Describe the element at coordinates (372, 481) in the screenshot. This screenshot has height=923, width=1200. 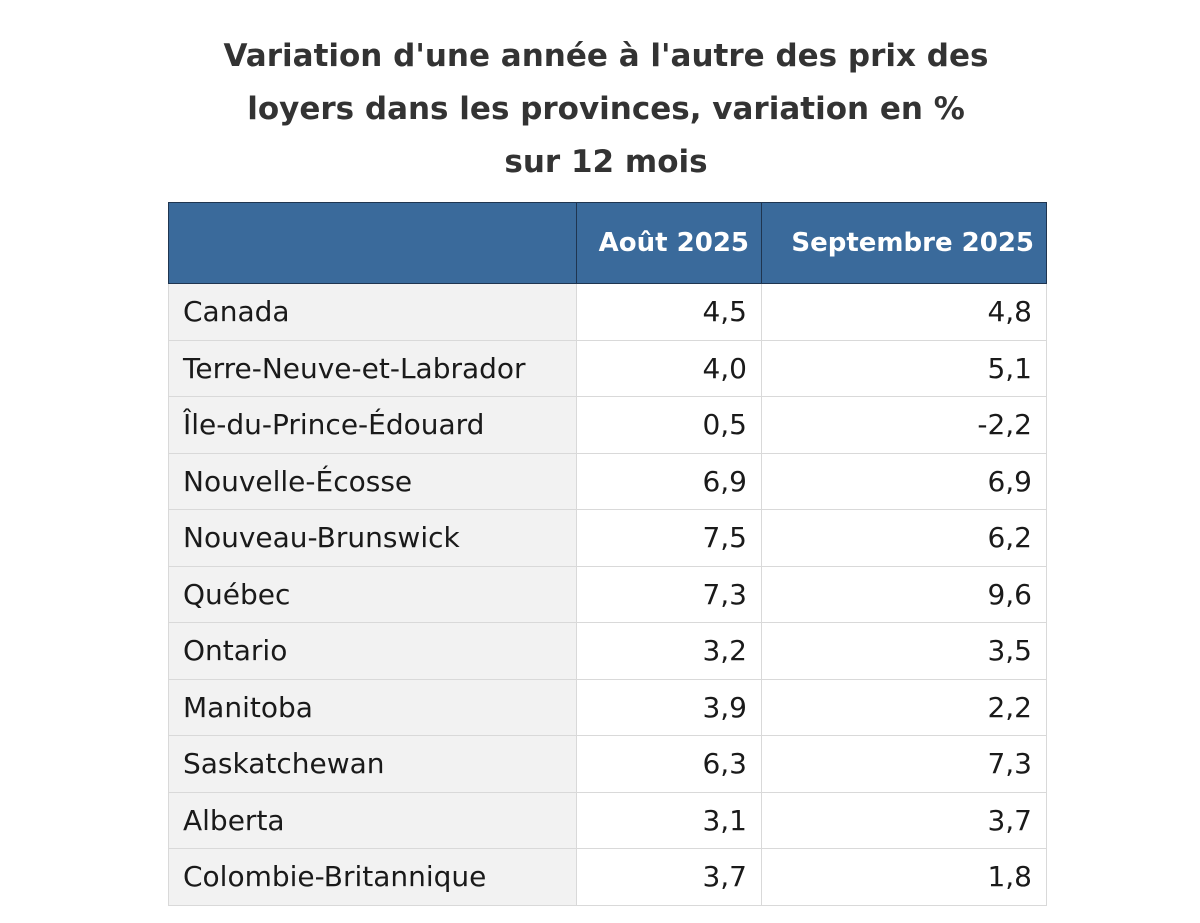
I see `region-name-cell: Nouvelle-Écosse` at that location.